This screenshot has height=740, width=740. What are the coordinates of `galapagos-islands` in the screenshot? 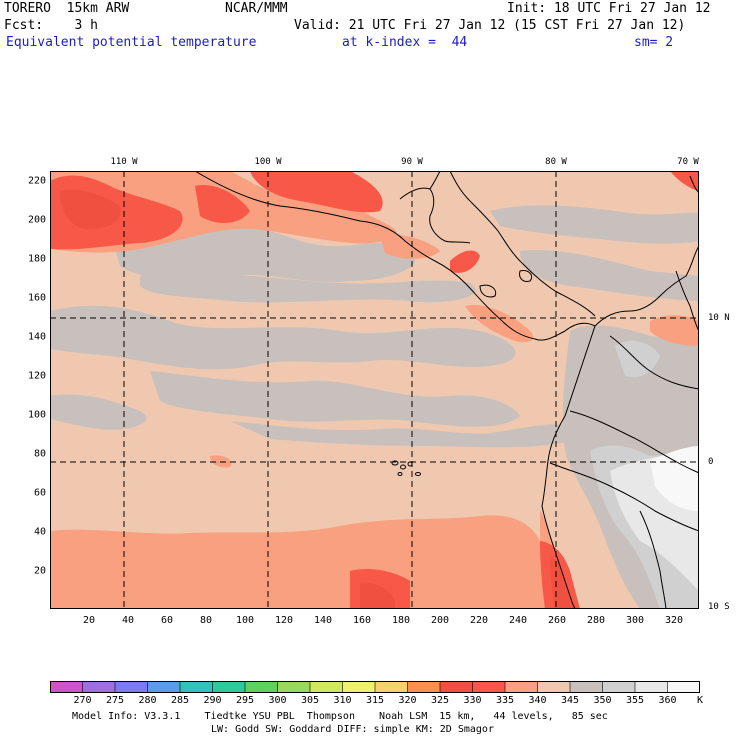 It's located at (406, 468).